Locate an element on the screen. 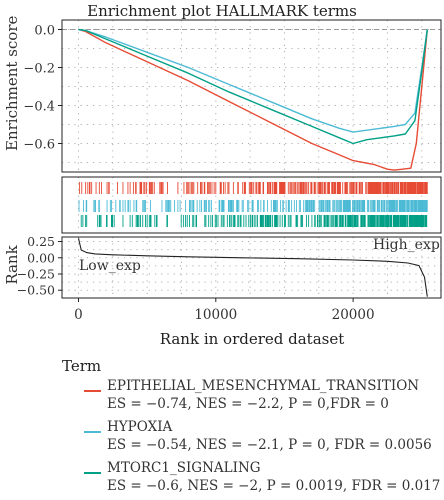  y-tick-label: −0.6 is located at coordinates (39, 145).